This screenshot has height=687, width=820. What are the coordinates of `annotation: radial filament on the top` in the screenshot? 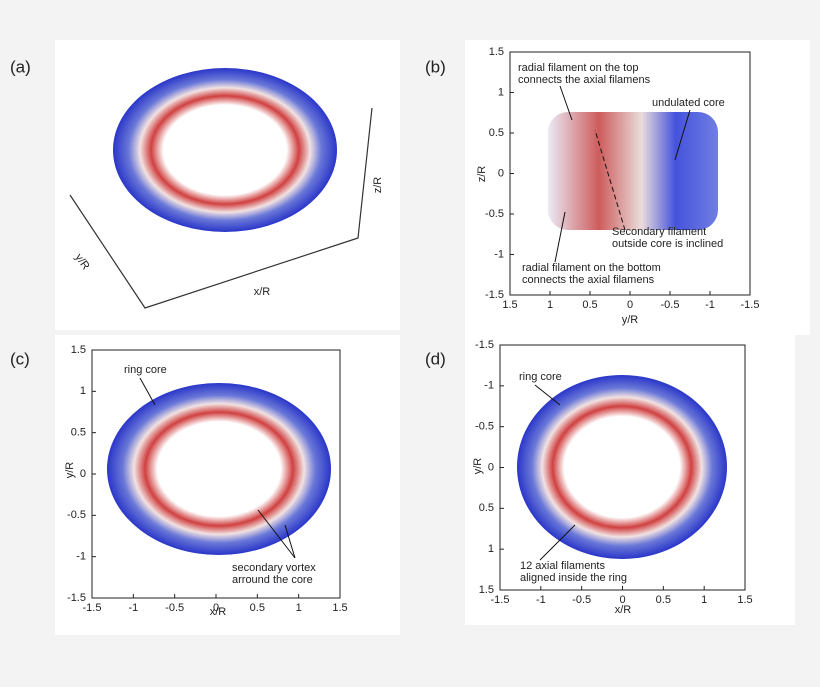 It's located at (578, 68).